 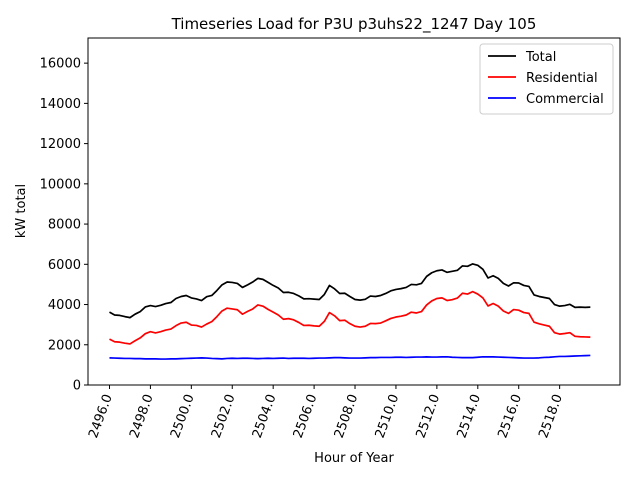 I want to click on legend-label-total: Total, so click(x=540, y=57).